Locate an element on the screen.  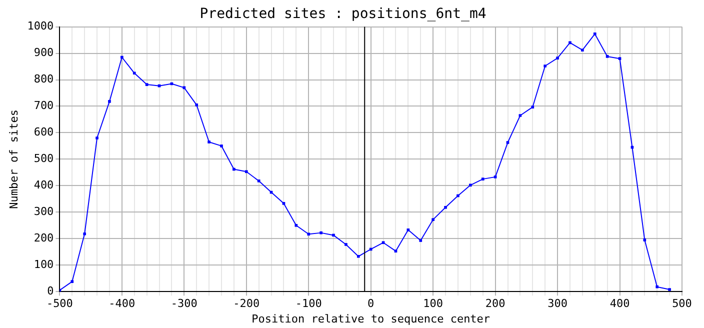
y-tick-label: 1000 is located at coordinates (40, 26).